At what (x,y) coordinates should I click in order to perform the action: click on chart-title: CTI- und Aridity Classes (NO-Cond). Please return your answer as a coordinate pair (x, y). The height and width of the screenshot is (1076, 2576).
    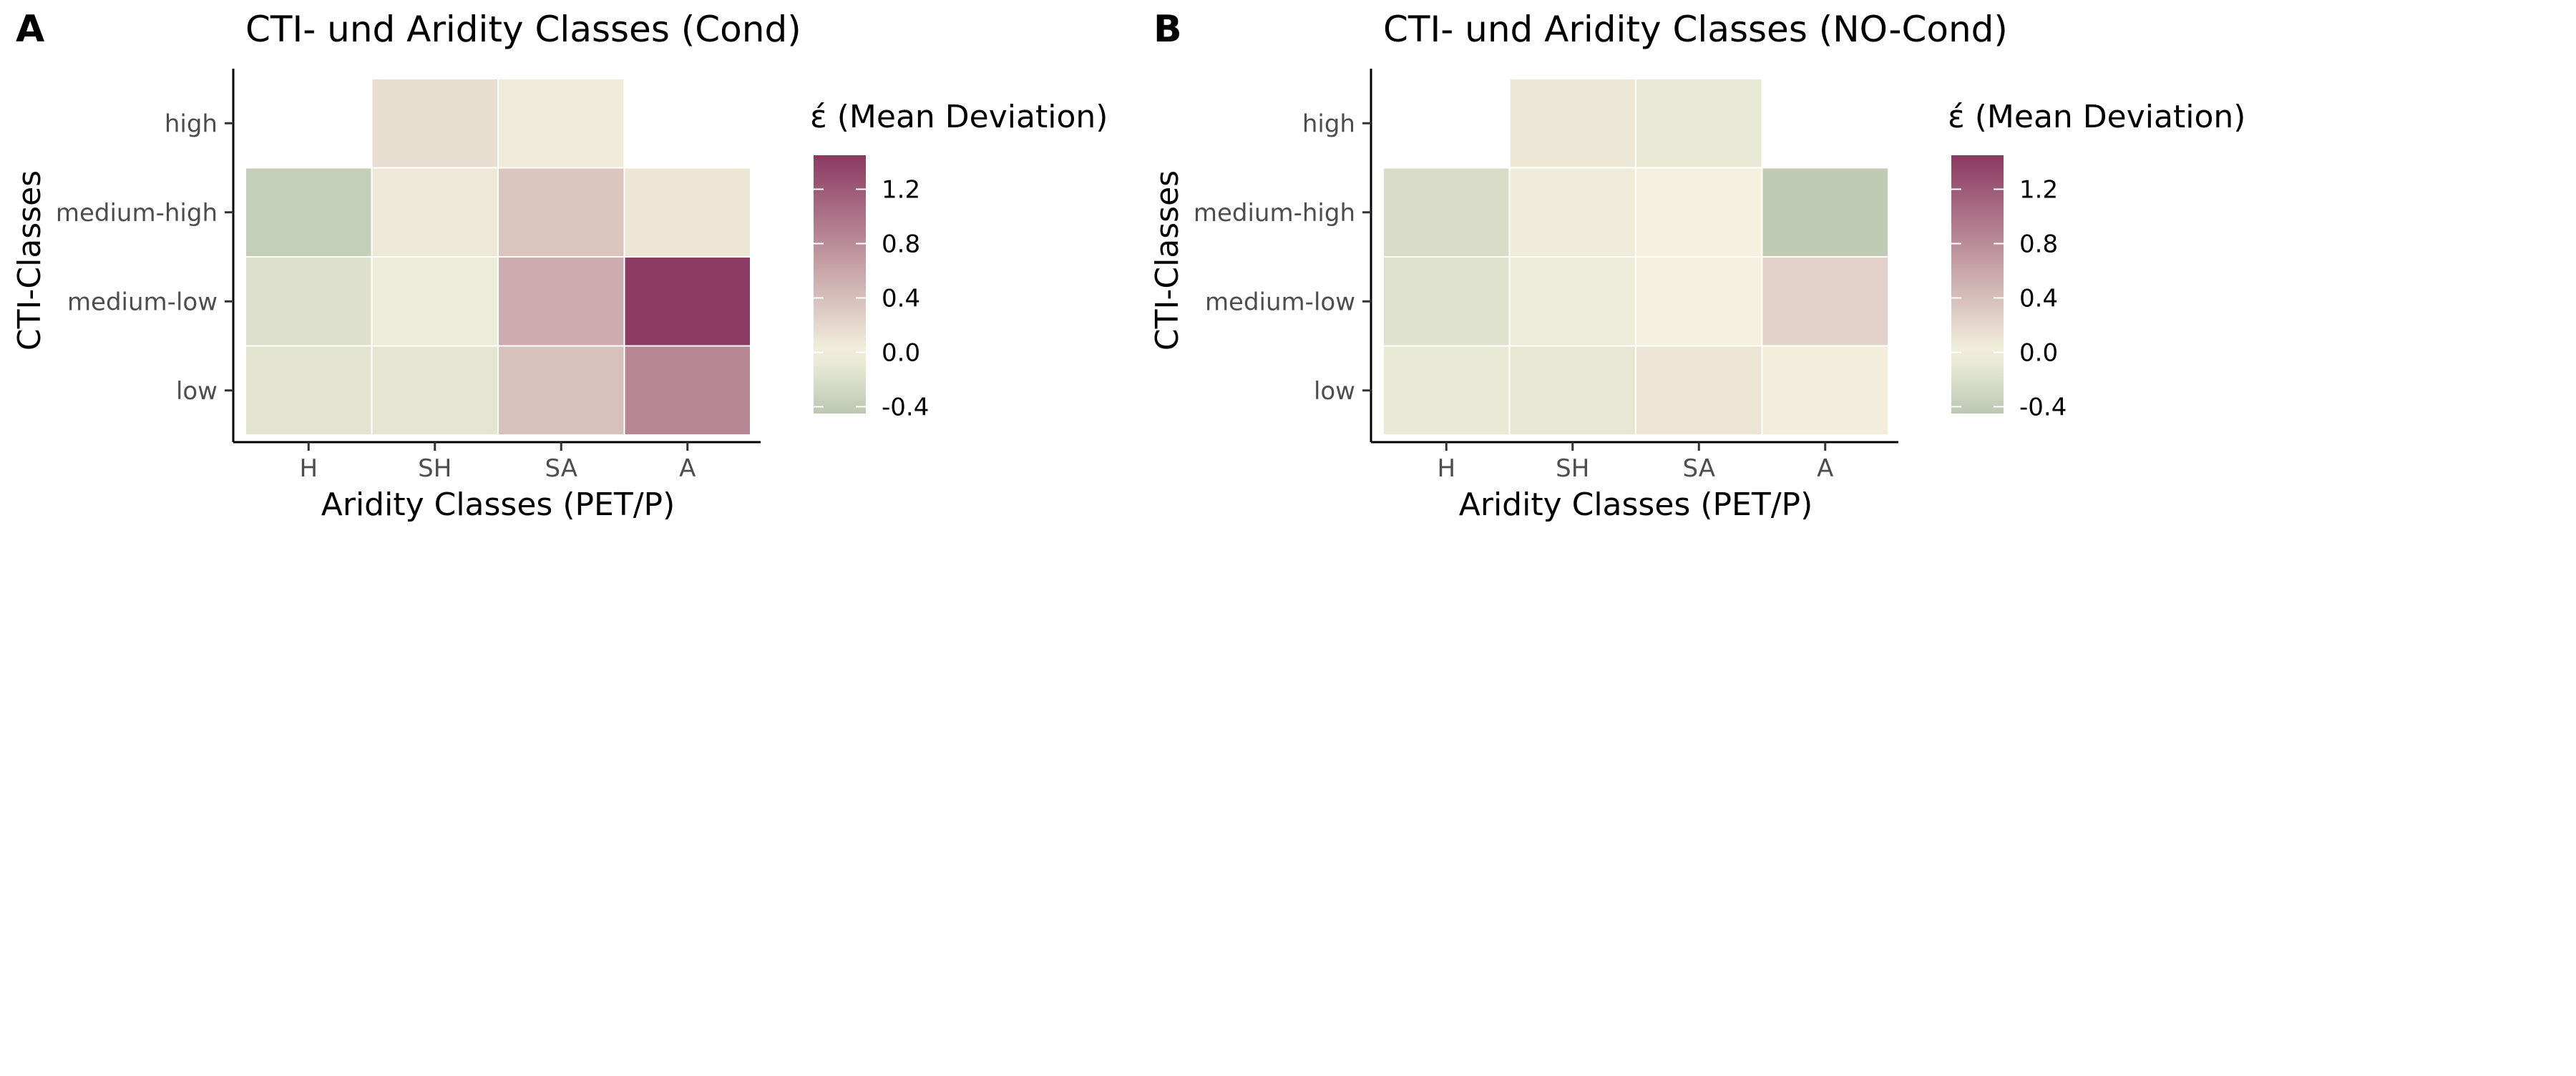
    Looking at the image, I should click on (1695, 30).